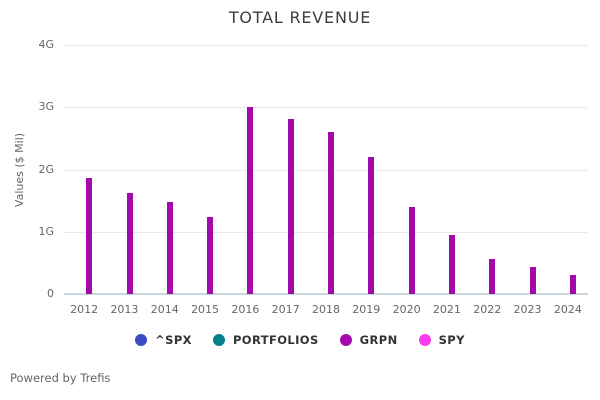 Image resolution: width=600 pixels, height=400 pixels. Describe the element at coordinates (326, 232) in the screenshot. I see `gridline-1g` at that location.